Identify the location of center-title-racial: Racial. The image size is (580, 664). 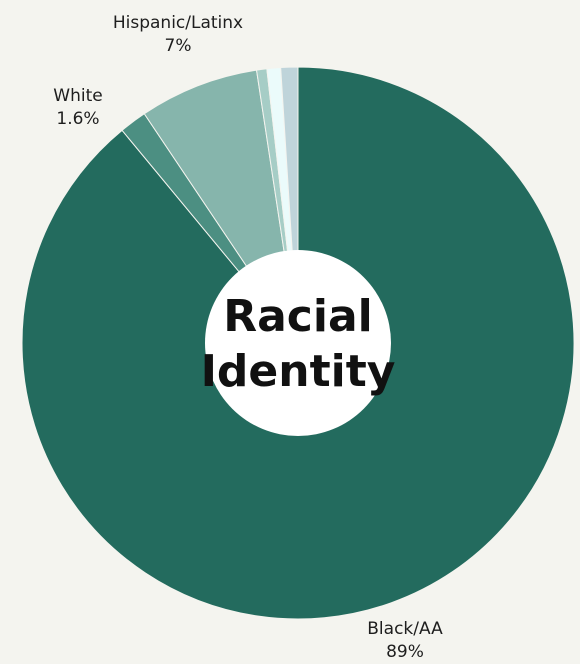
(298, 316).